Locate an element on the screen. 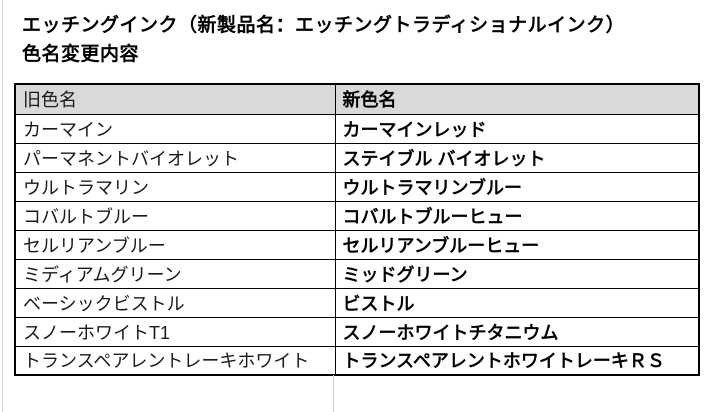  new-color-name: セルリアンブルーヒュー is located at coordinates (517, 244).